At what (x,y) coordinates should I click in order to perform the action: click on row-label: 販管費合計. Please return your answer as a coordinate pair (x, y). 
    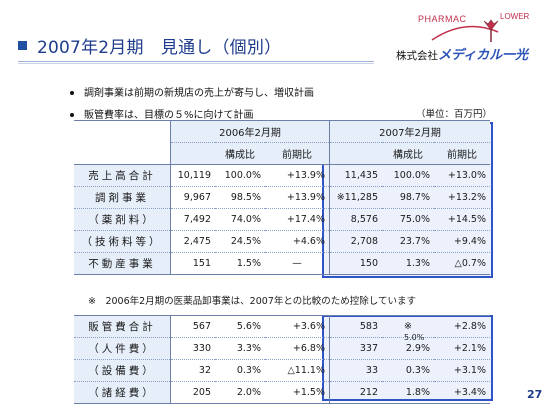
    Looking at the image, I should click on (122, 326).